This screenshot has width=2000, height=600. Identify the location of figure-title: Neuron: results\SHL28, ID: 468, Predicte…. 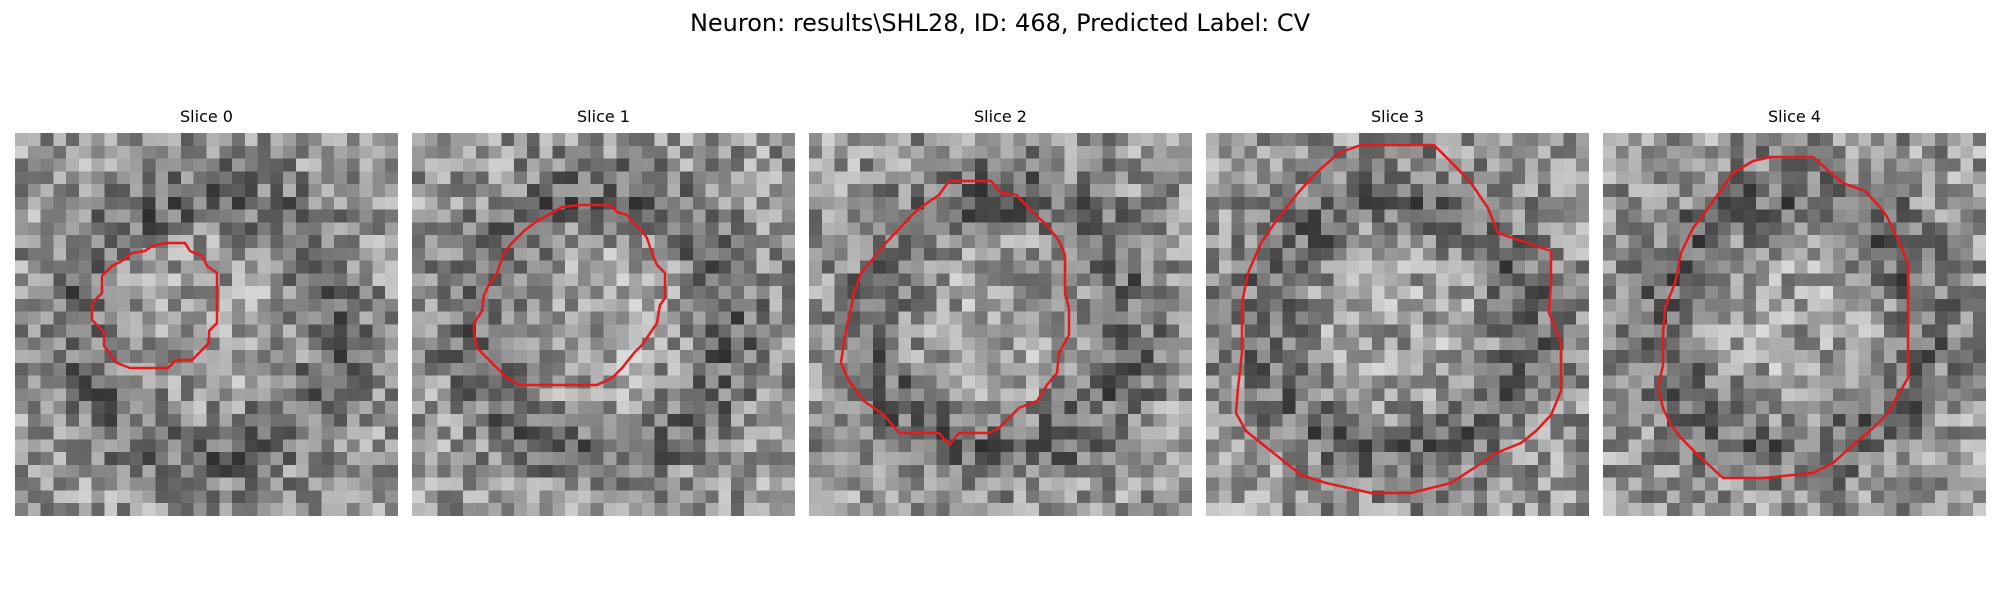
(1000, 23).